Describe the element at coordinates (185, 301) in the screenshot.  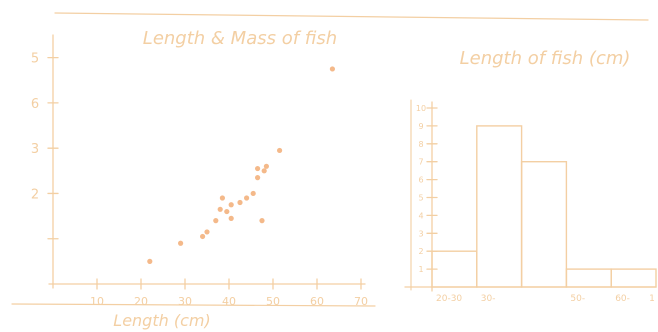
I see `scatter-x-tick-label: 30` at that location.